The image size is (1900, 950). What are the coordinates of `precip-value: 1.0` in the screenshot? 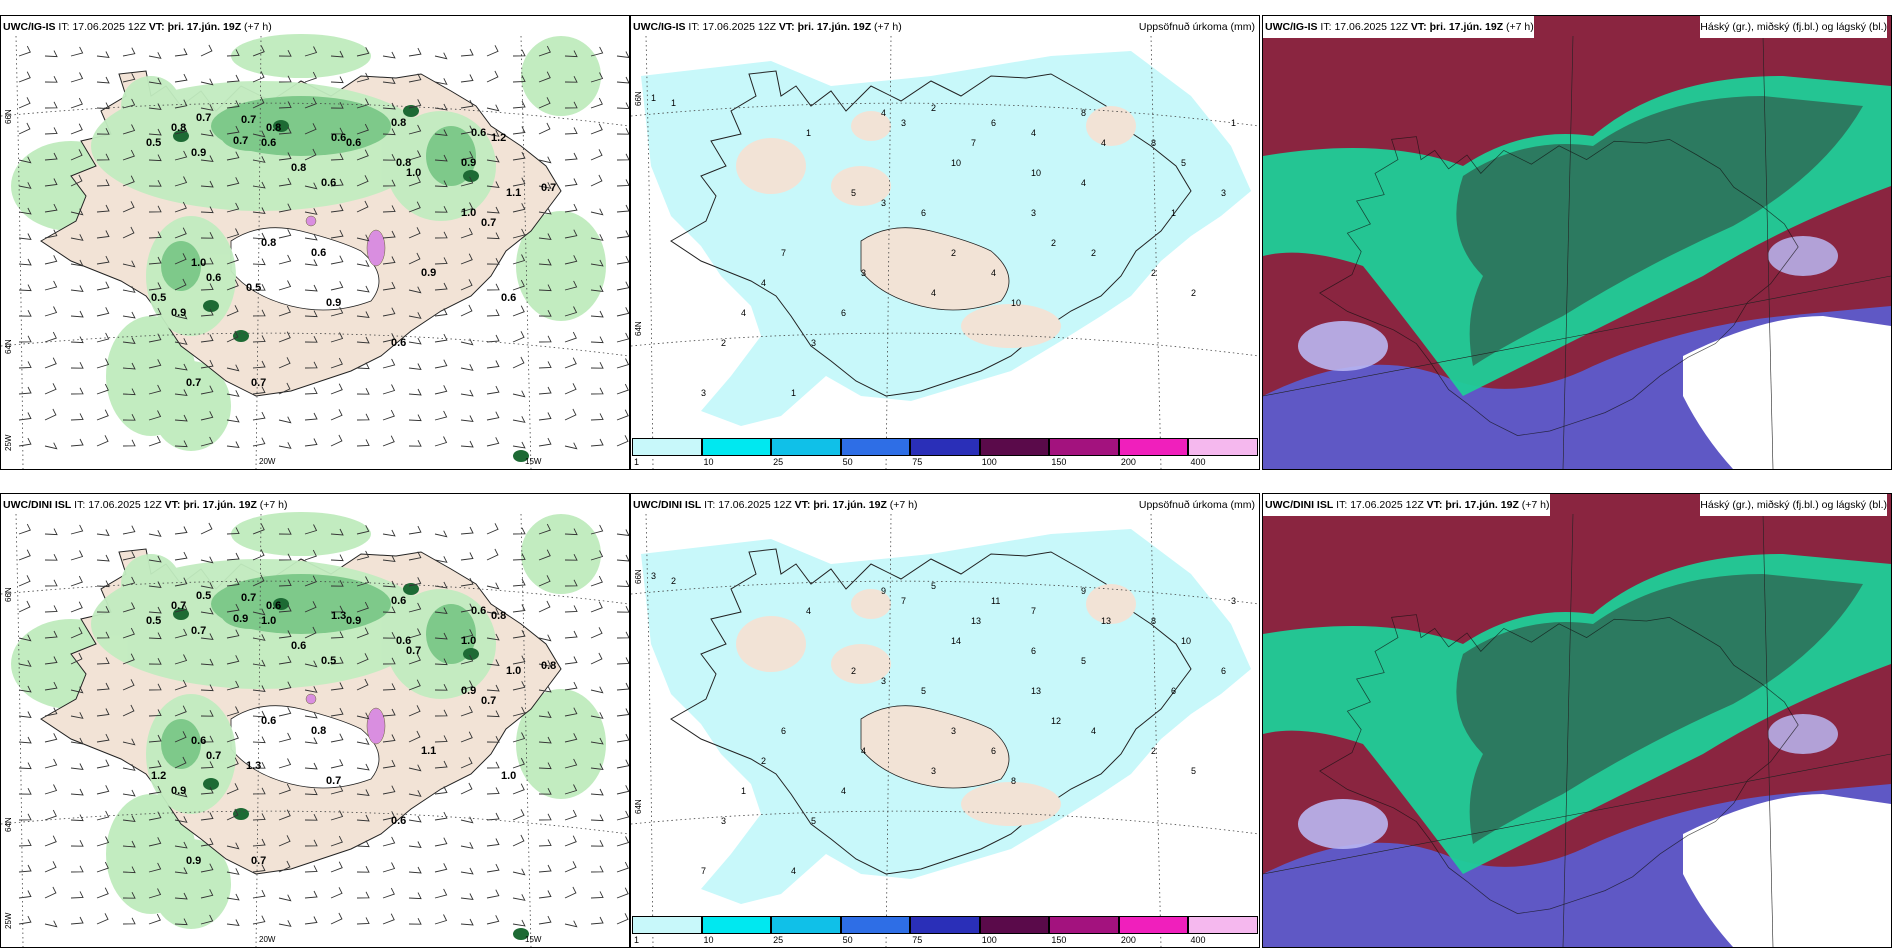 It's located at (198, 263).